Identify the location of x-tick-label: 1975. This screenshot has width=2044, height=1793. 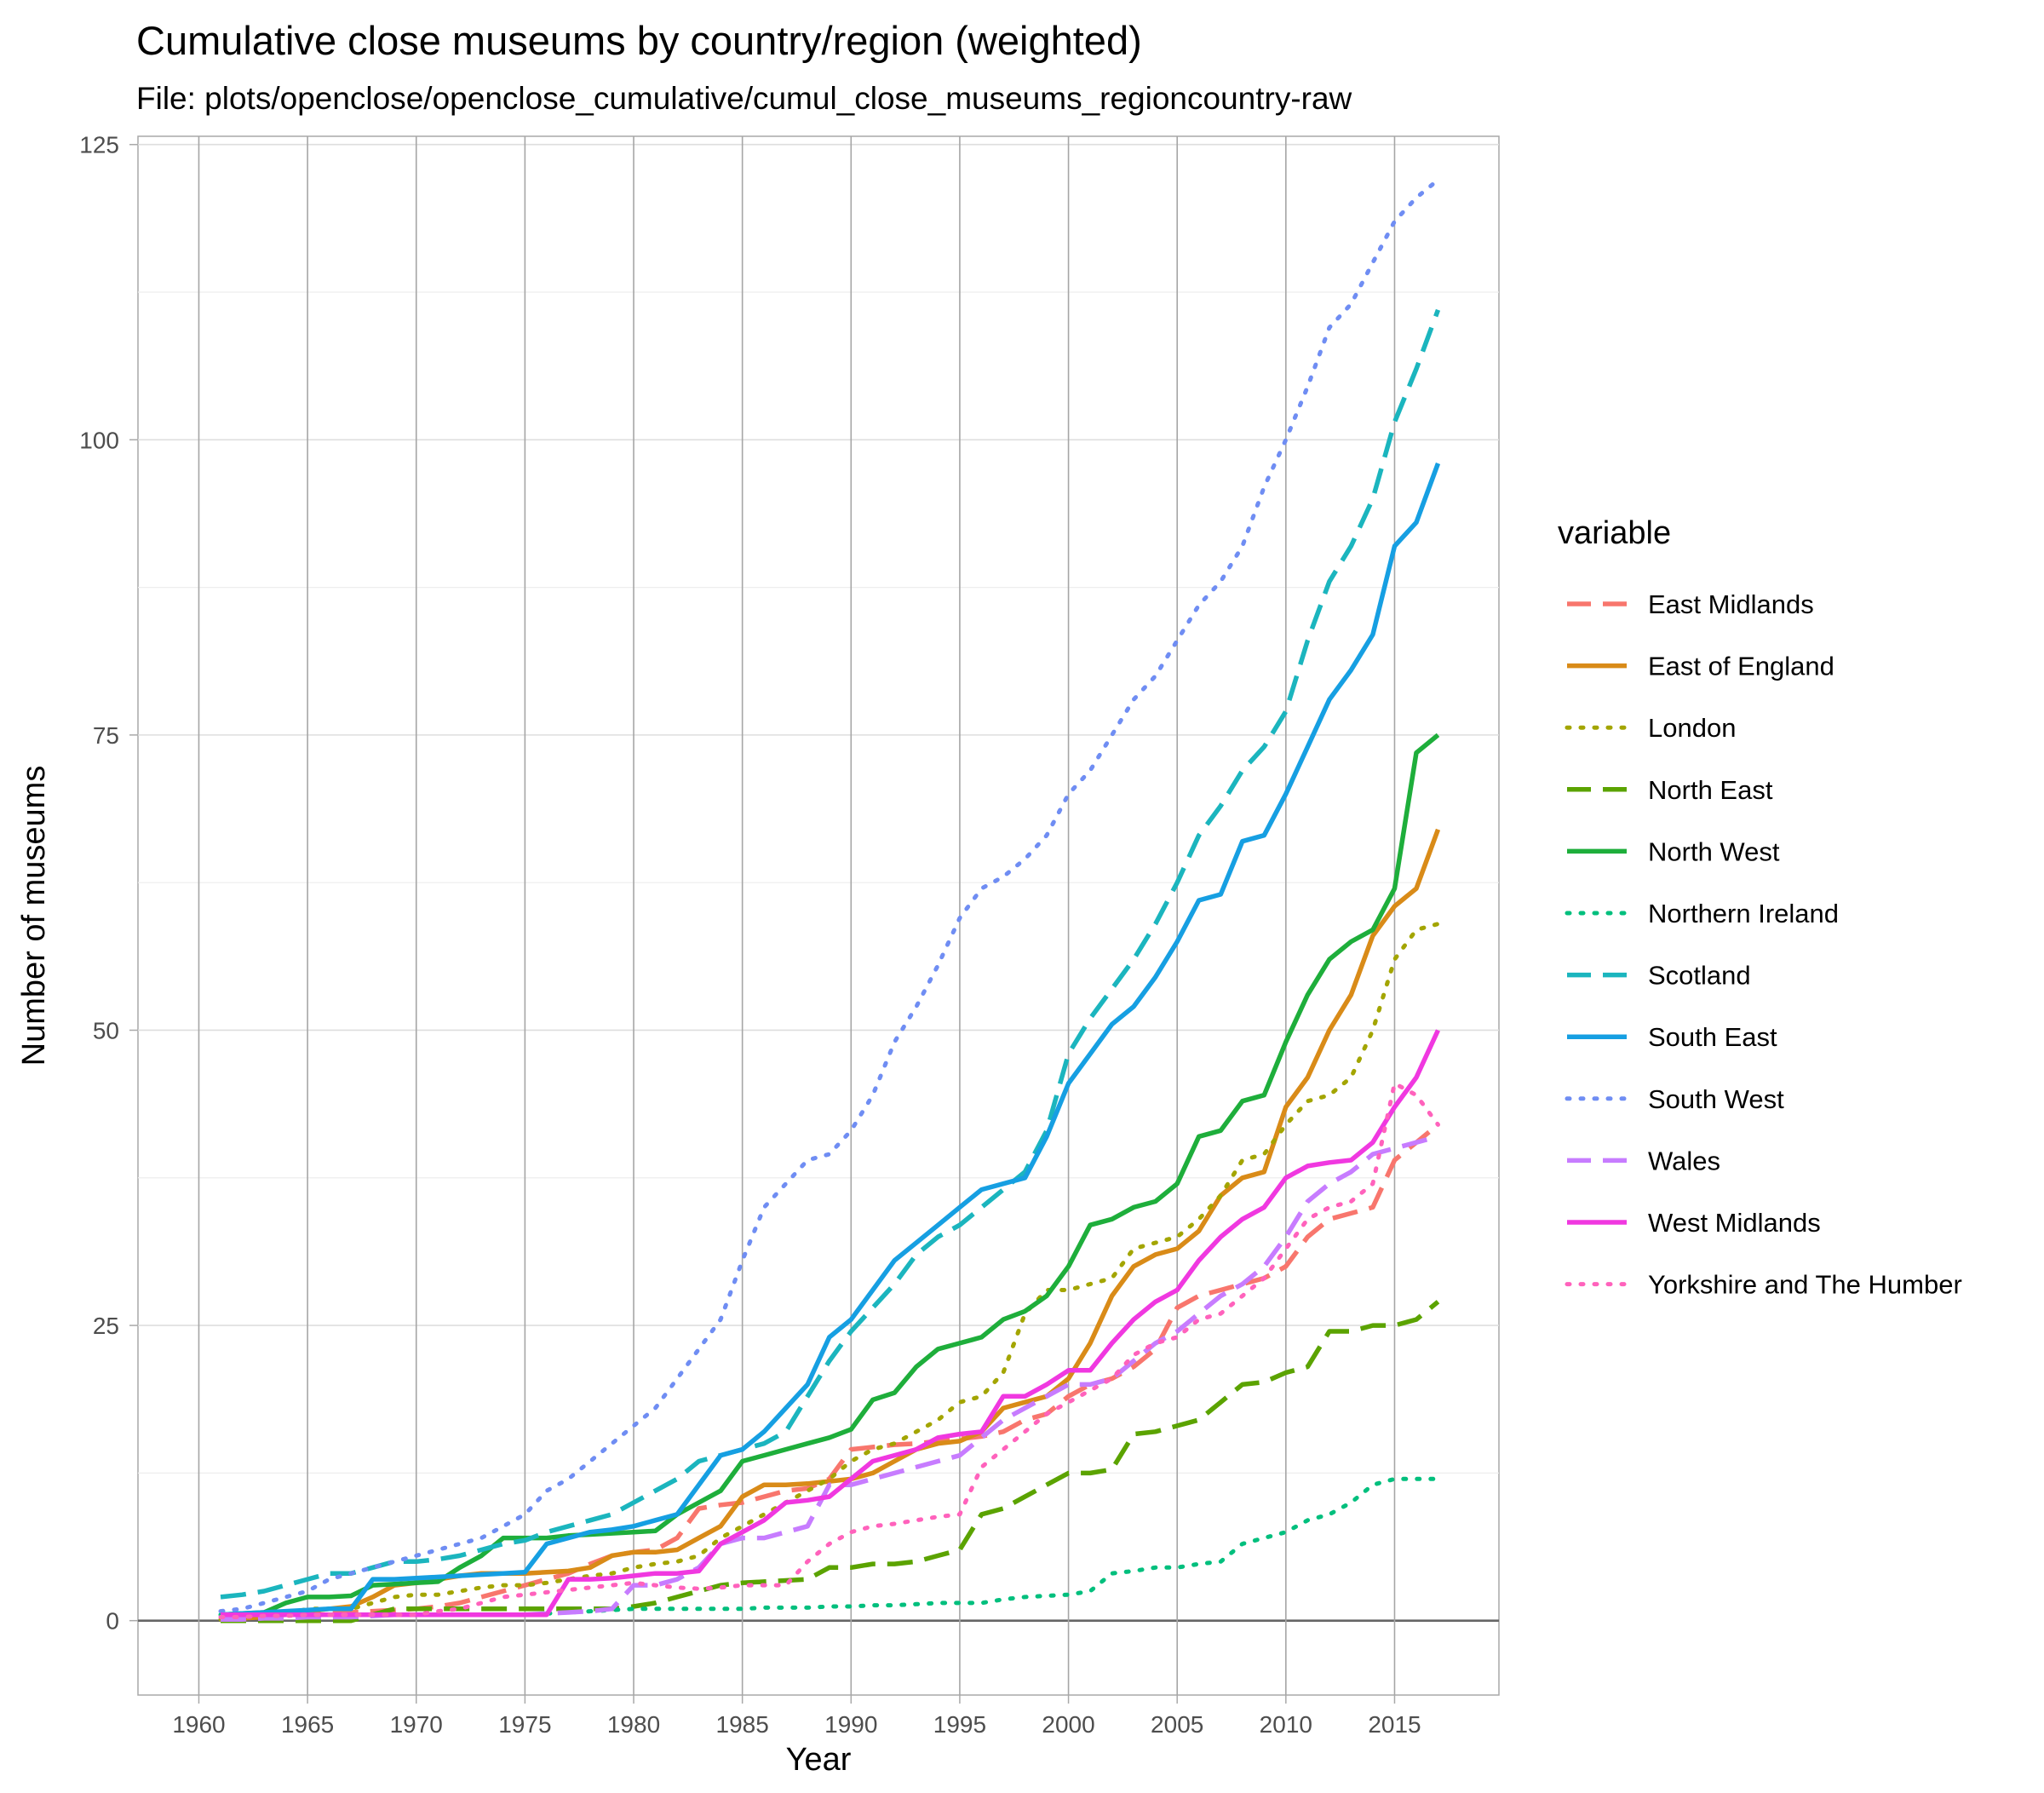
(524, 1725).